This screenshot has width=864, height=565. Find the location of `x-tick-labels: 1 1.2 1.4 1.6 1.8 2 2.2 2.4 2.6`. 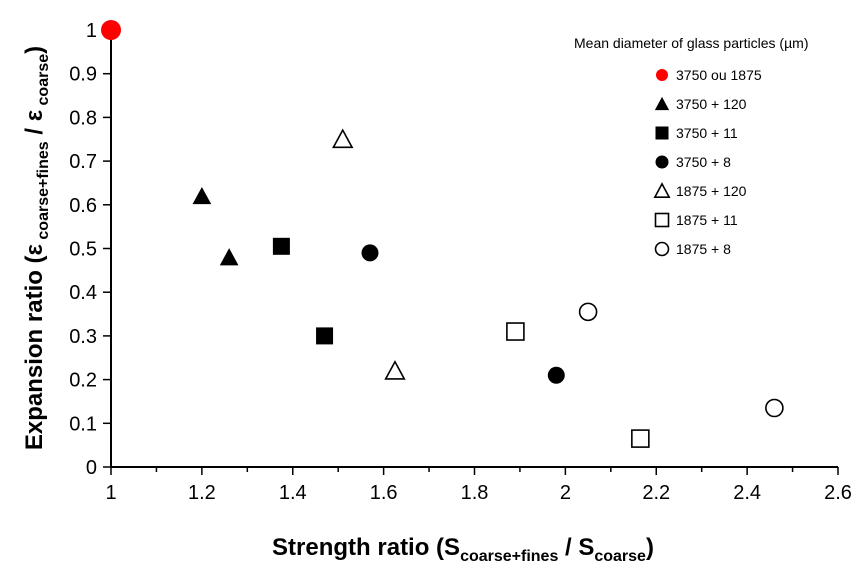

x-tick-labels: 1 1.2 1.4 1.6 1.8 2 2.2 2.4 2.6 is located at coordinates (478, 493).